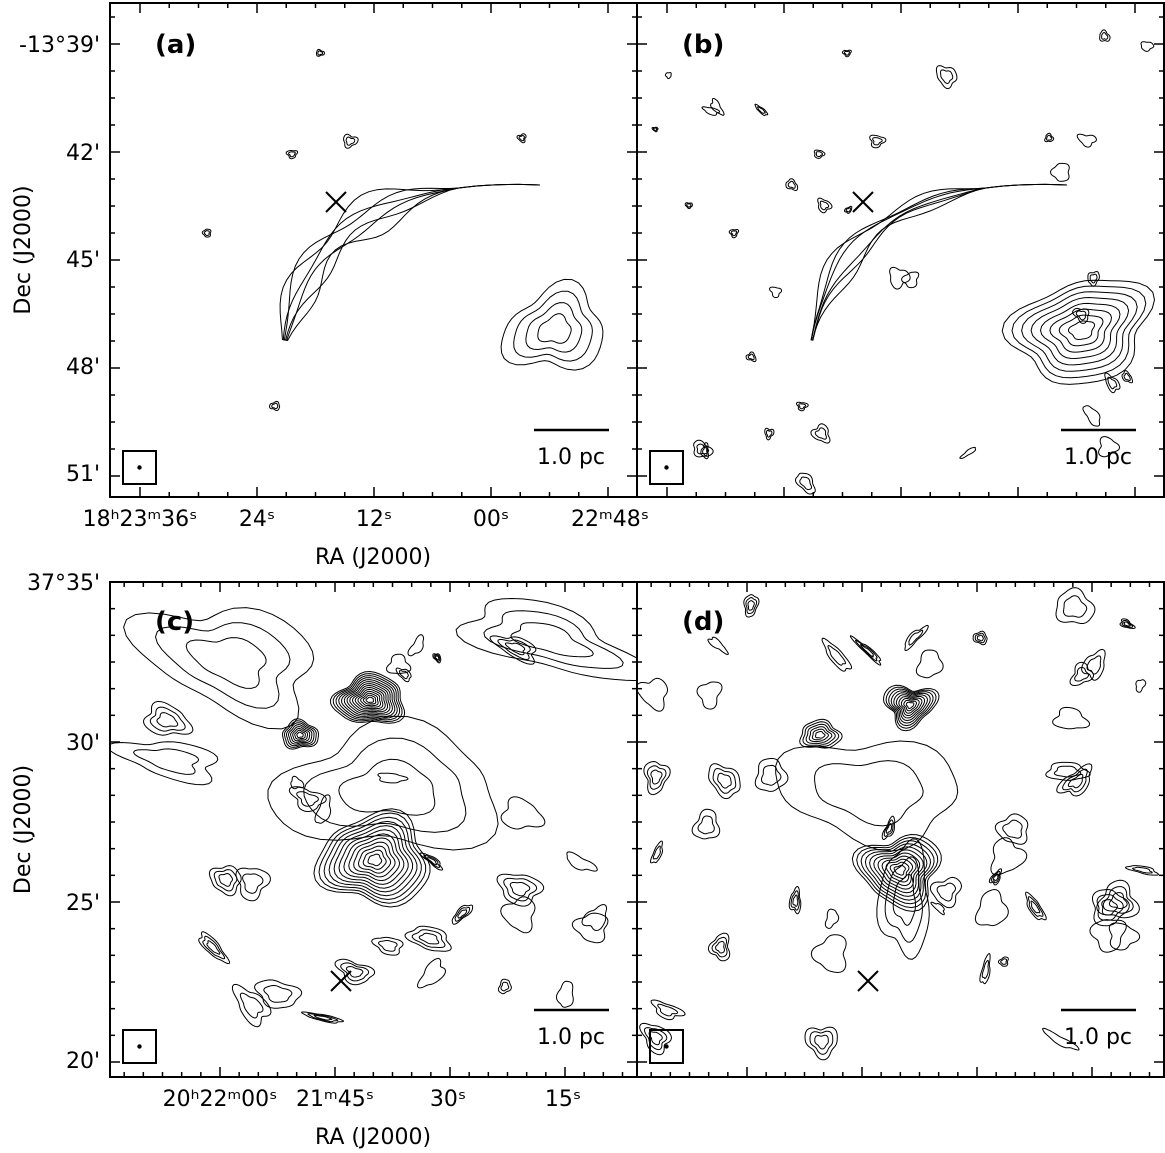 The image size is (1165, 1153). Describe the element at coordinates (563, 1099) in the screenshot. I see `ra-tick-label: 15ˢ` at that location.